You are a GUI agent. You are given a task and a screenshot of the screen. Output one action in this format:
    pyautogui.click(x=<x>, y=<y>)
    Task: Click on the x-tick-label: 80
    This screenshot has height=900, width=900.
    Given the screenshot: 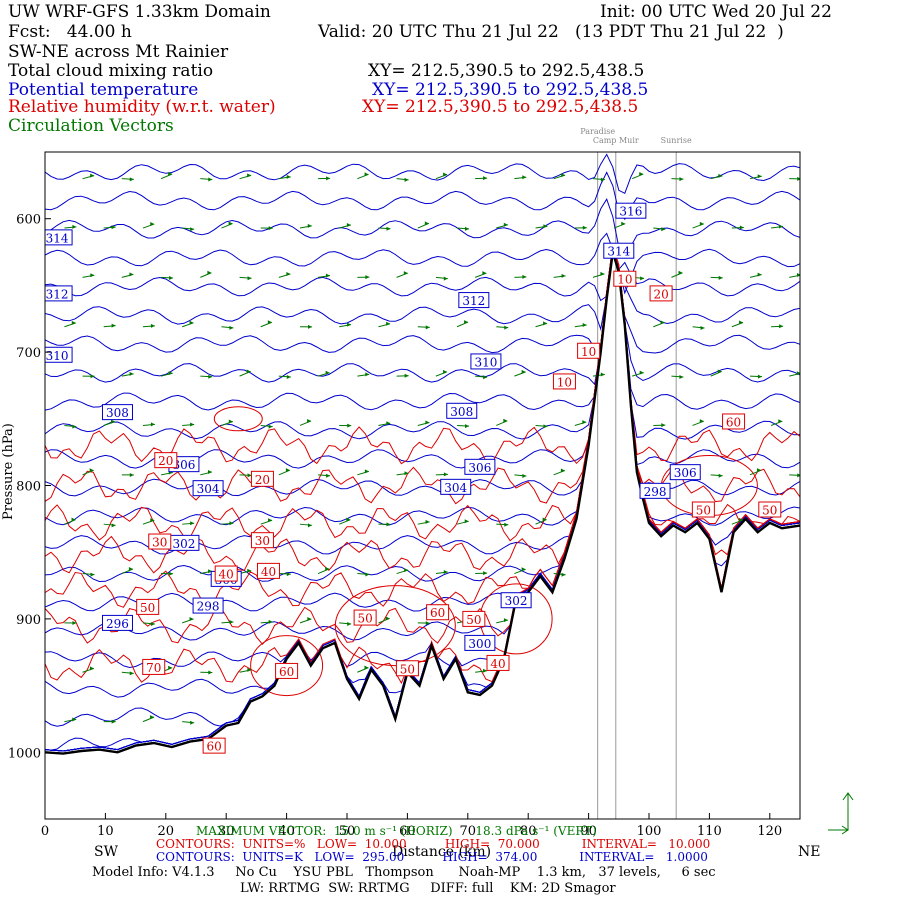 What is the action you would take?
    pyautogui.click(x=528, y=831)
    